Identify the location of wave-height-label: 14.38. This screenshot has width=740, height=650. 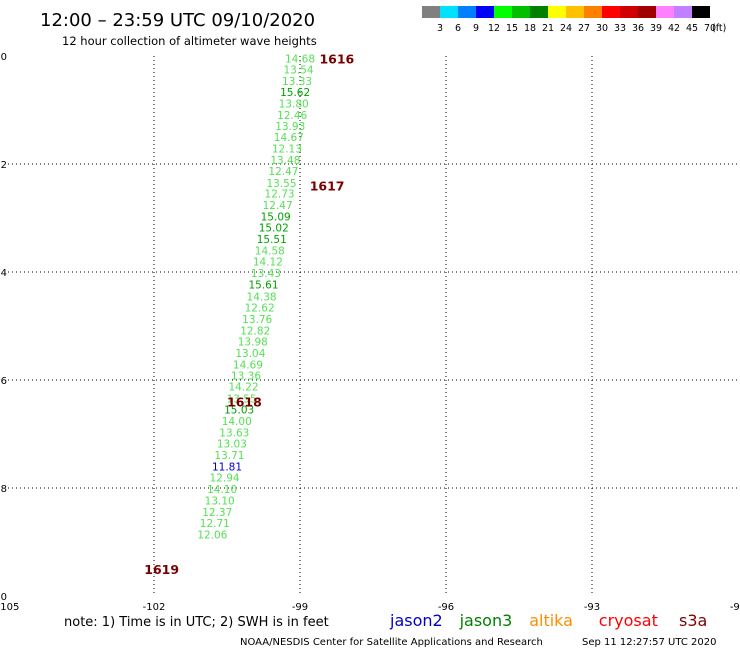
(262, 297).